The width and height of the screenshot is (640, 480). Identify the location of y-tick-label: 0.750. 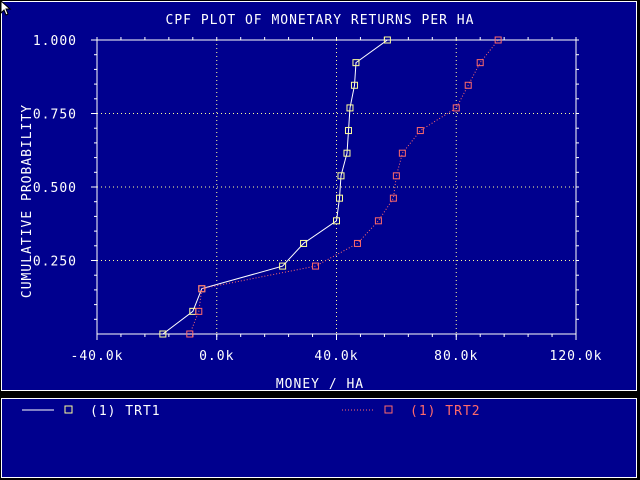
(55, 115).